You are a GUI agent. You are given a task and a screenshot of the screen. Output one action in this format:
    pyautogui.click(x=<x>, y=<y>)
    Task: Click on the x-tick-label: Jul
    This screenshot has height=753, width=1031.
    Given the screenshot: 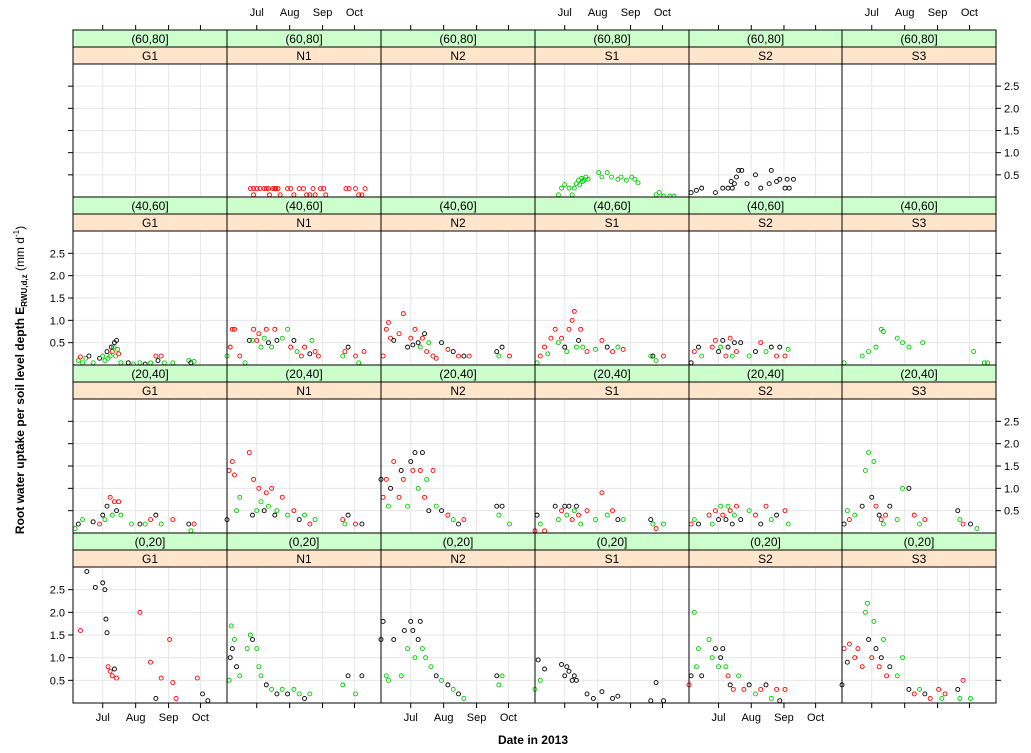 What is the action you would take?
    pyautogui.click(x=565, y=13)
    